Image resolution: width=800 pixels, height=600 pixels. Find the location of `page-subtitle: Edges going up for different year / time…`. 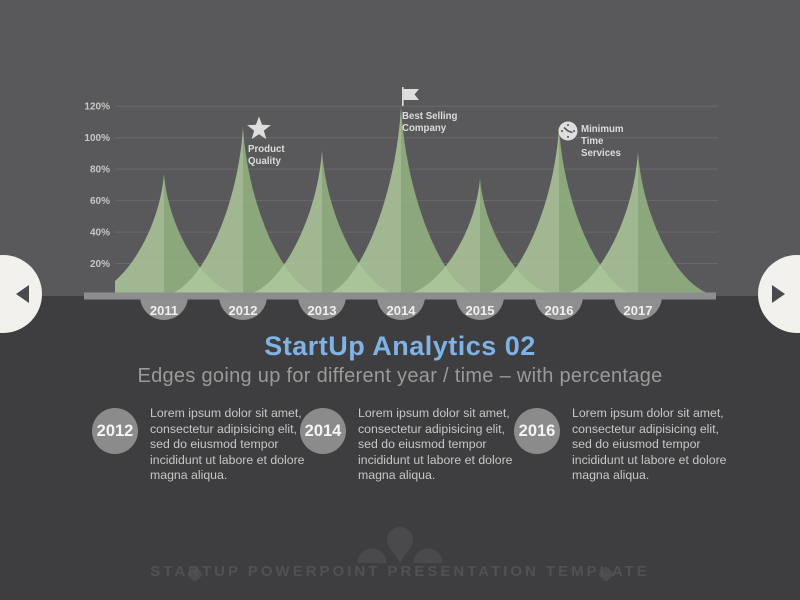

page-subtitle: Edges going up for different year / time… is located at coordinates (400, 376).